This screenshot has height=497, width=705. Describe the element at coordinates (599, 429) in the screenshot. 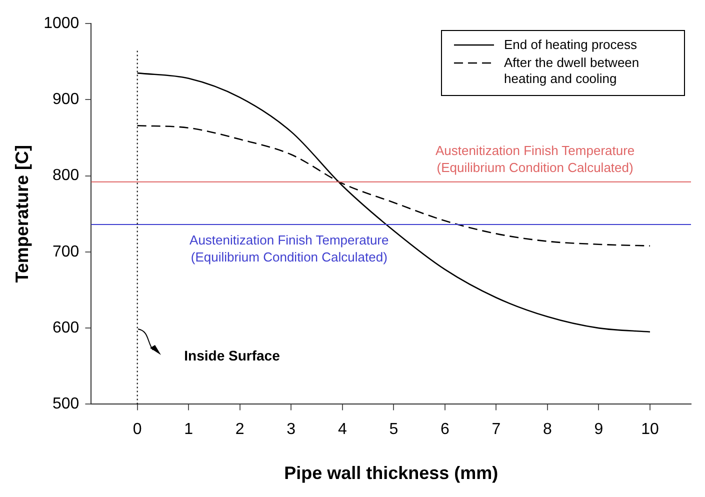

I see `x-tick-label: 9` at that location.